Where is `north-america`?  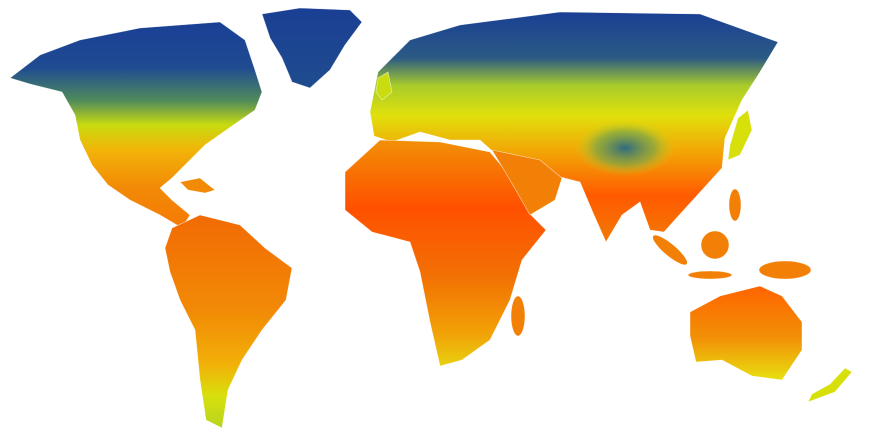
north-america is located at coordinates (136, 125).